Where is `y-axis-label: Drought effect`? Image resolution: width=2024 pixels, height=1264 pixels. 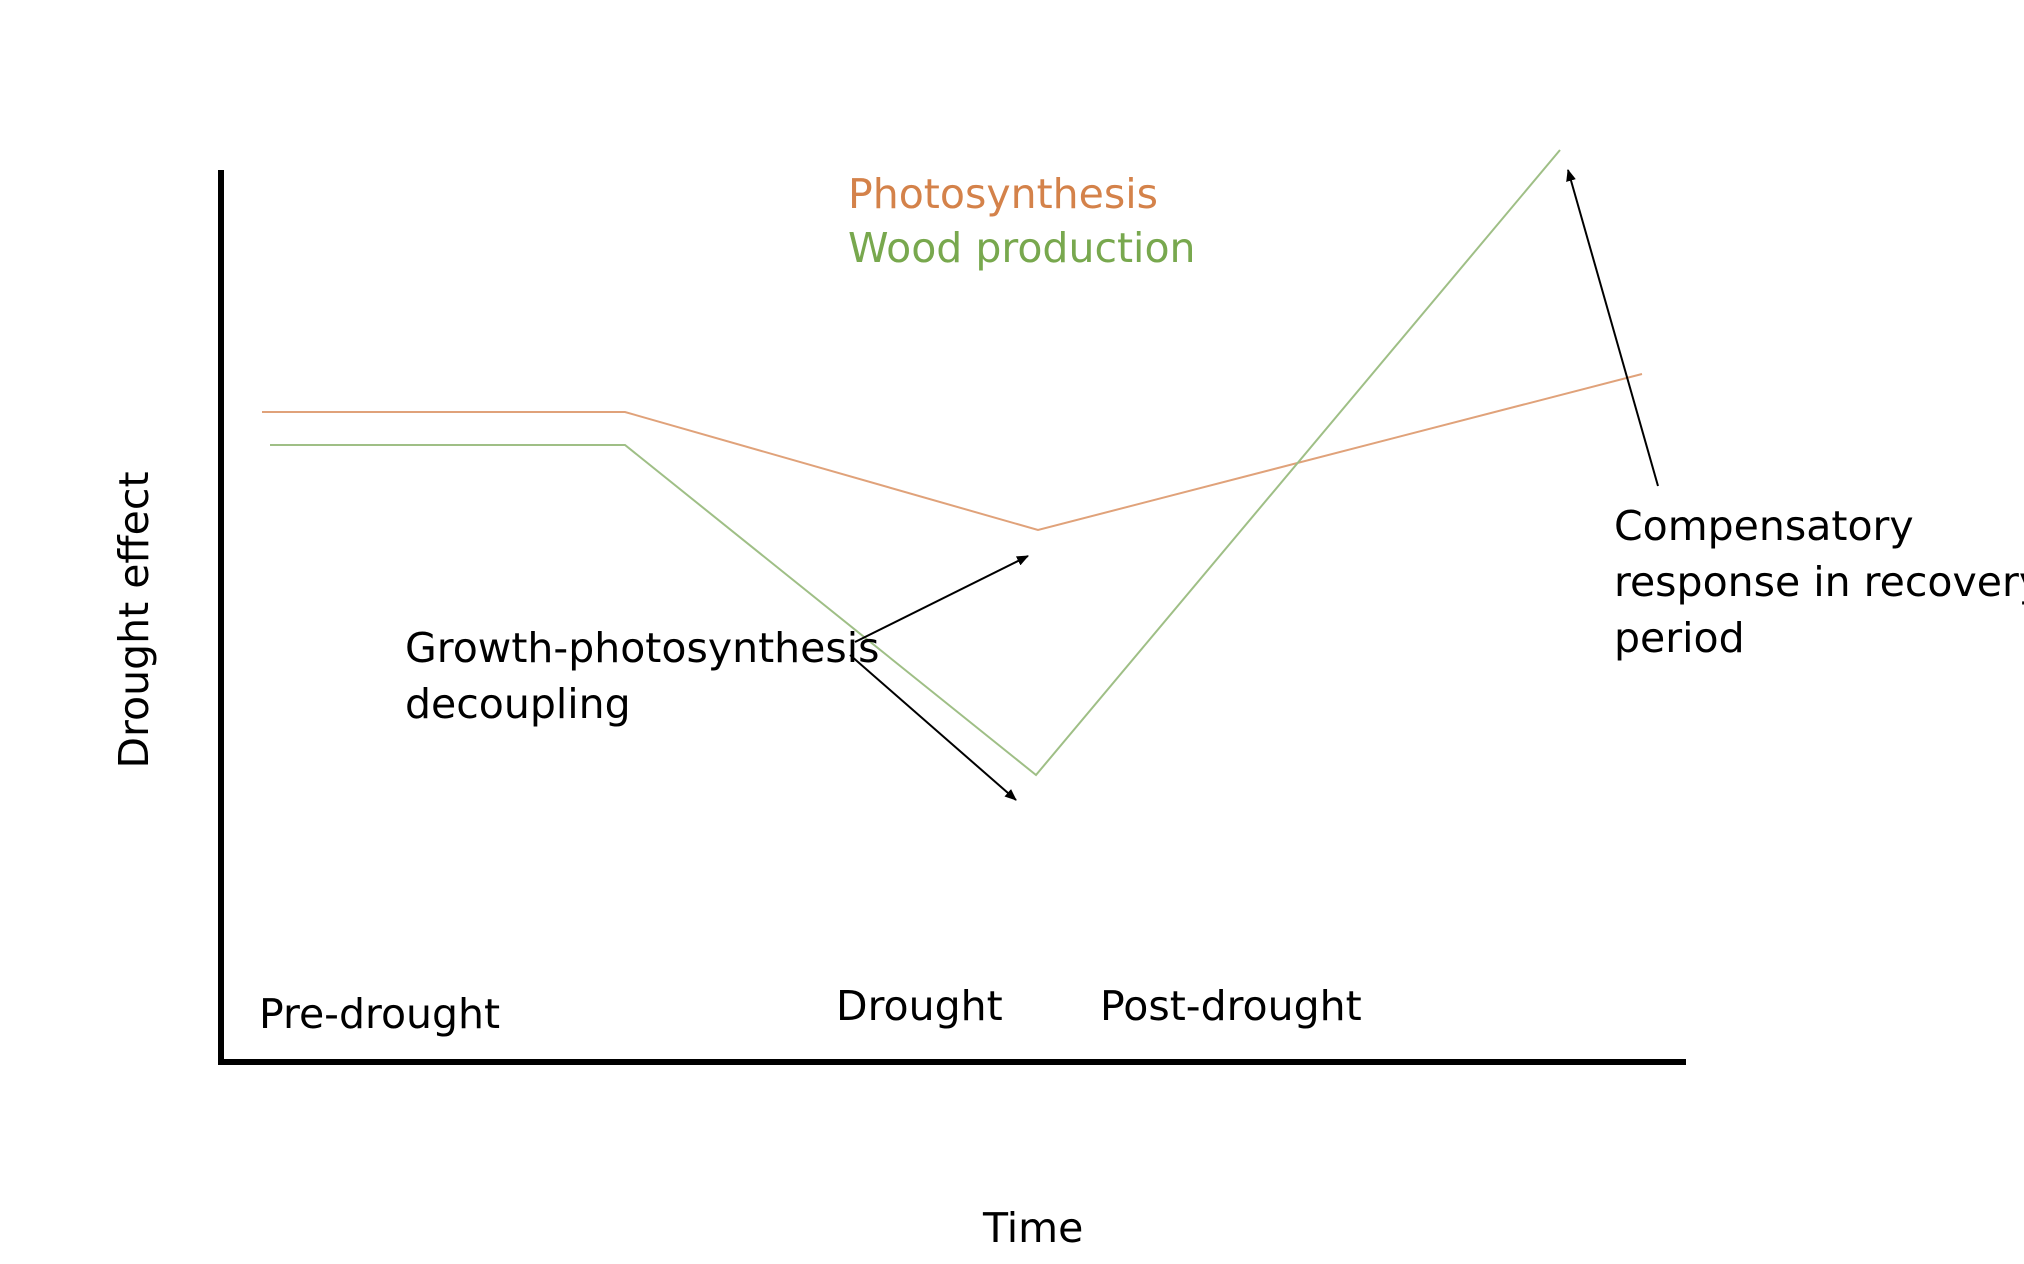
y-axis-label: Drought effect is located at coordinates (134, 620).